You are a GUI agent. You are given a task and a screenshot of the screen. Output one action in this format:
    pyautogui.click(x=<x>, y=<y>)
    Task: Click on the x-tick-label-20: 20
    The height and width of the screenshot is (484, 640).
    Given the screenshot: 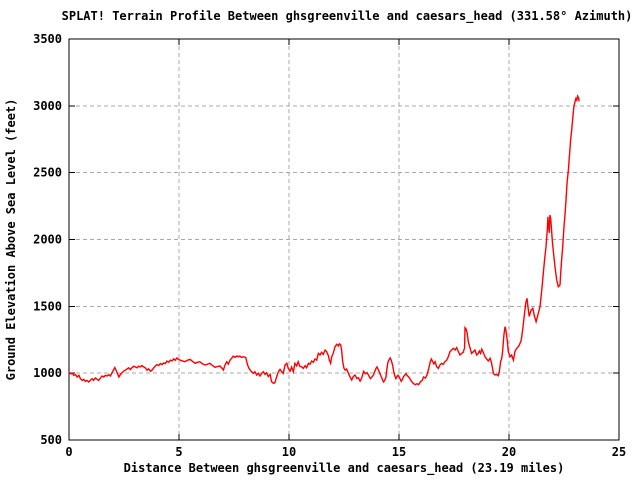 What is the action you would take?
    pyautogui.click(x=509, y=452)
    